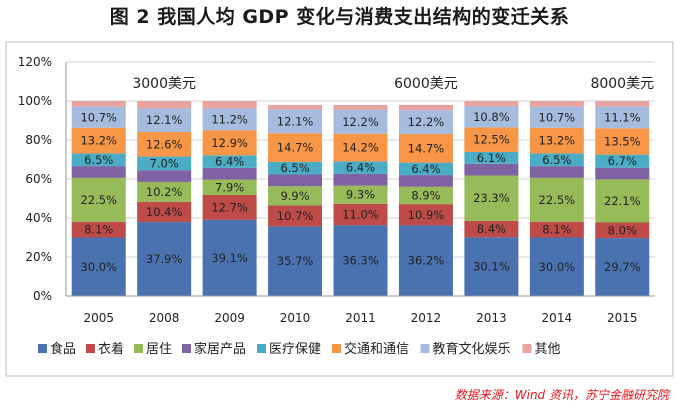 The height and width of the screenshot is (409, 679). What do you see at coordinates (556, 198) in the screenshot?
I see `bar-stack-2014: 30.0% 8.1% 22.5% 6.5% 13.2% 10.7%` at bounding box center [556, 198].